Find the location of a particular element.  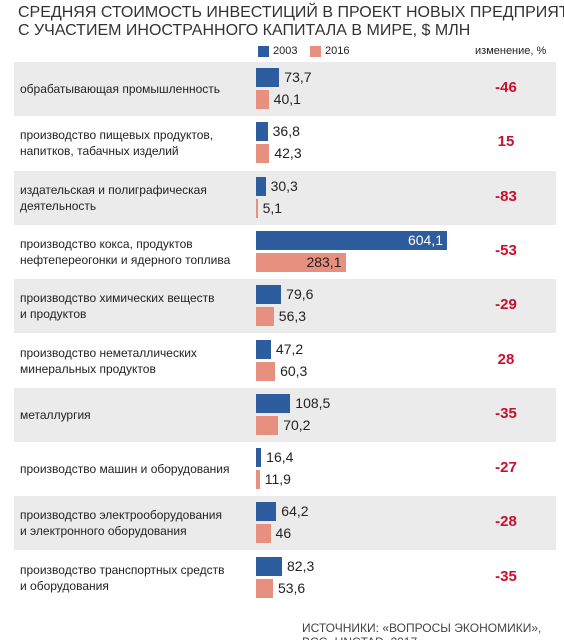

change-value: -28 is located at coordinates (506, 522).